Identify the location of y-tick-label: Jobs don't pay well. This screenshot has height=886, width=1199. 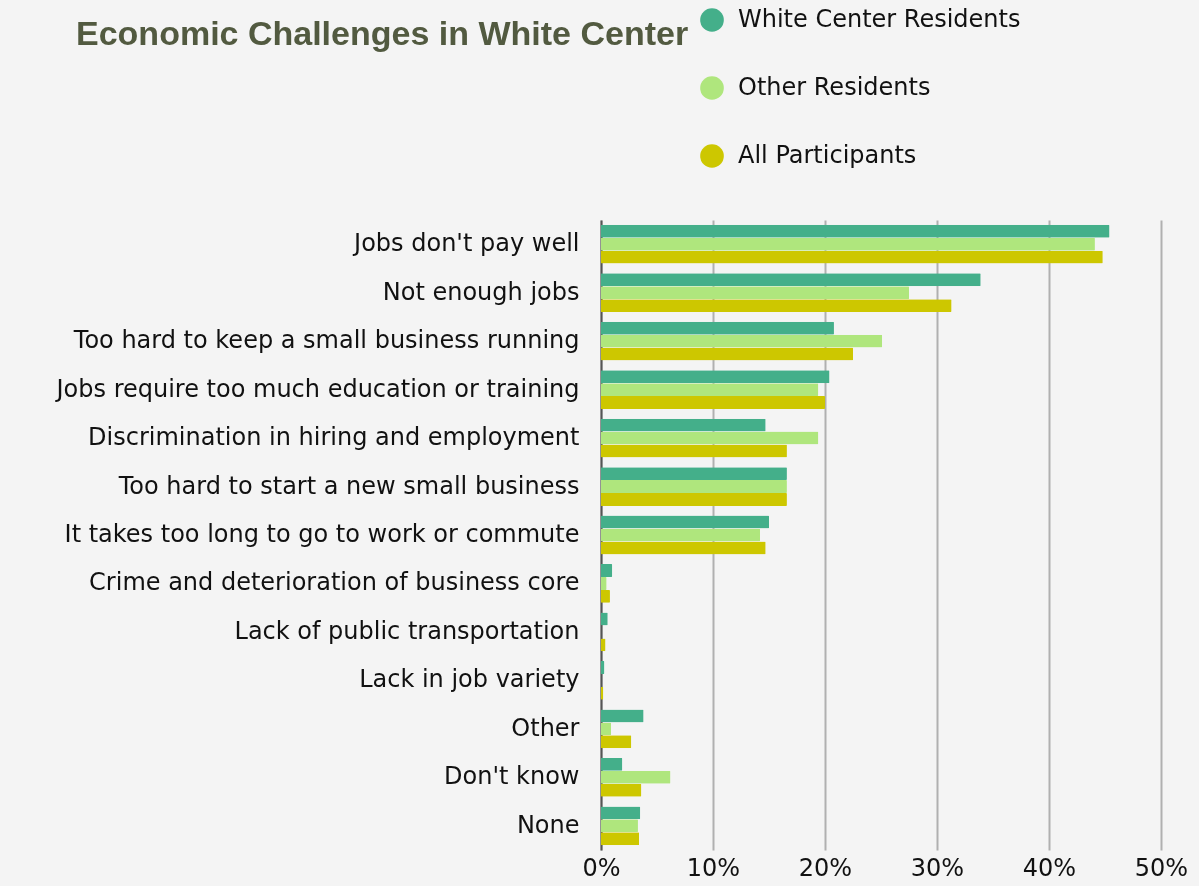
(466, 243).